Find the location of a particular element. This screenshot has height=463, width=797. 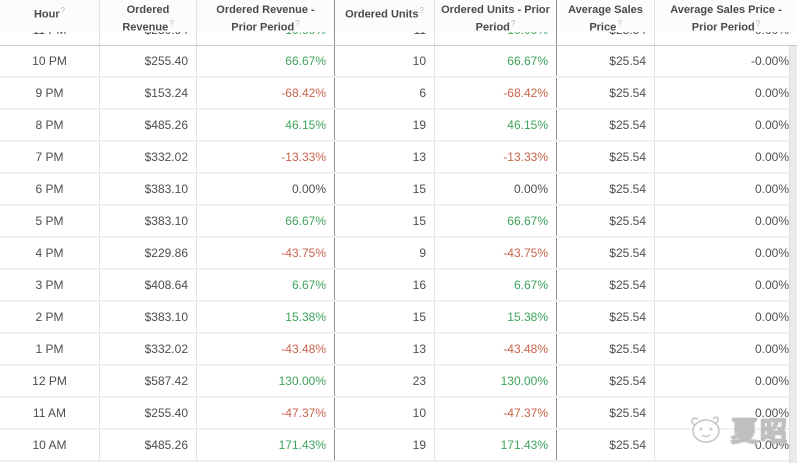

vertical-scrollbar is located at coordinates (793, 254).